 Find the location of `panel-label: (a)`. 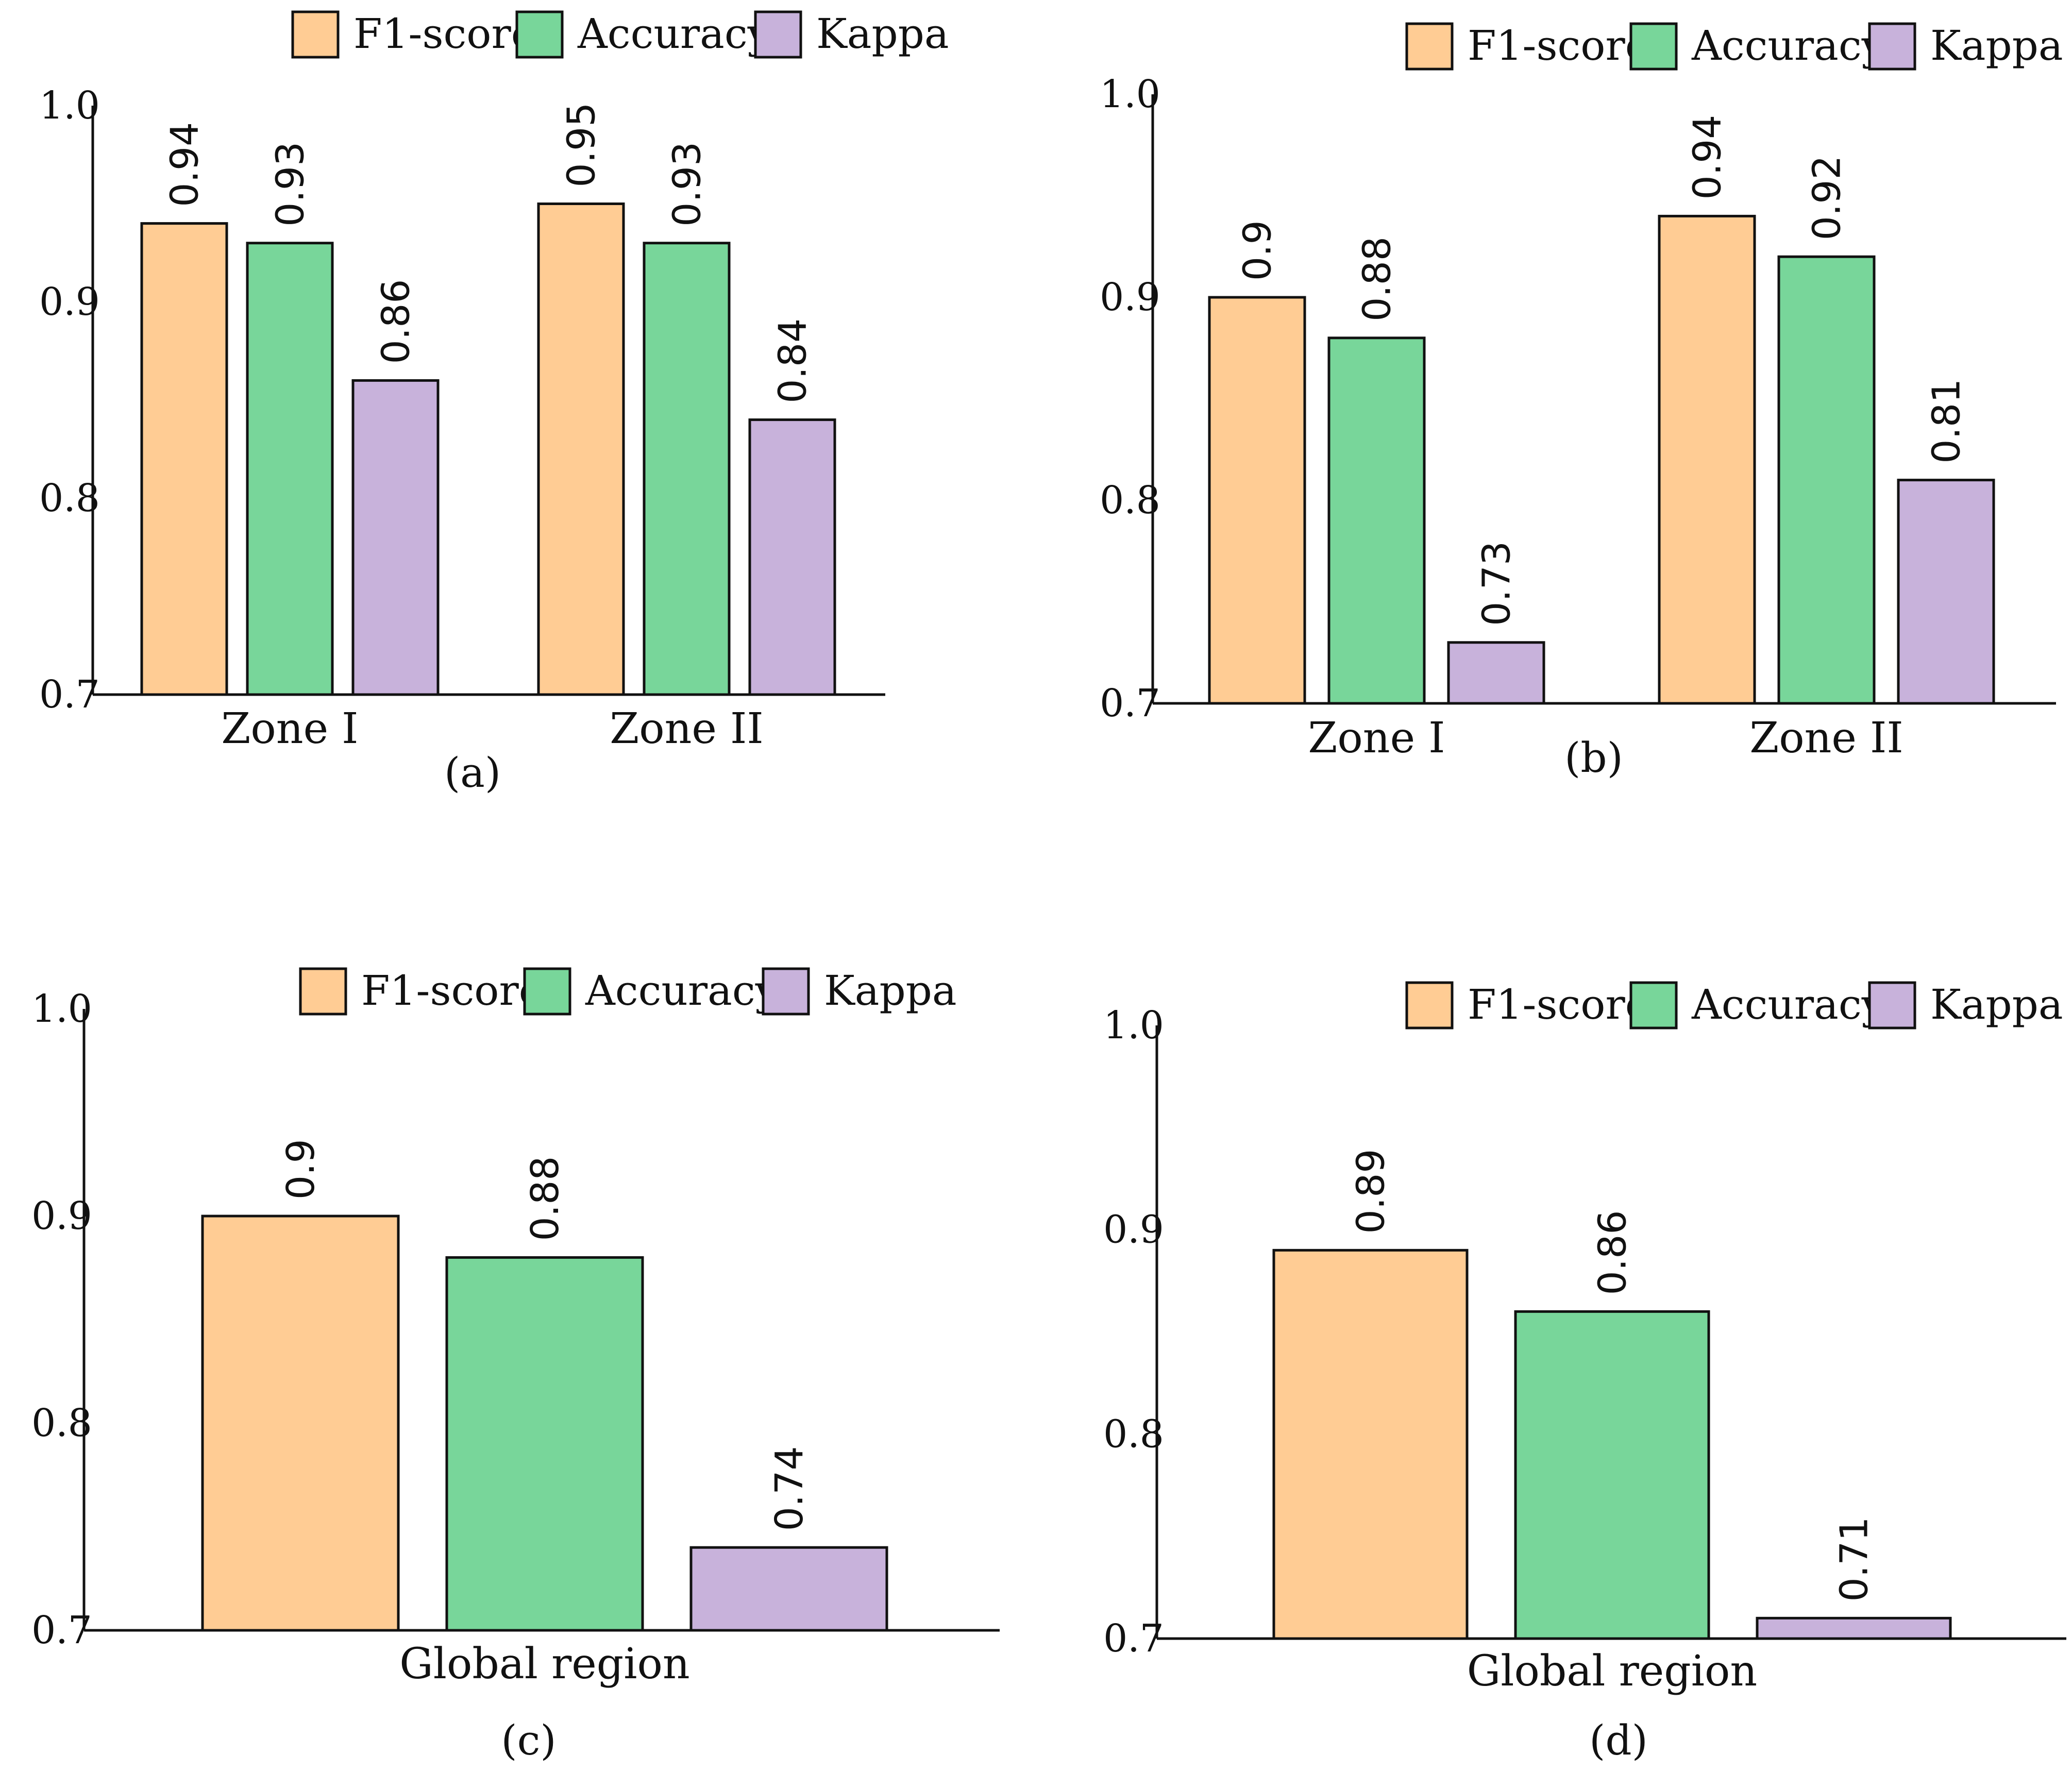

panel-label: (a) is located at coordinates (473, 773).